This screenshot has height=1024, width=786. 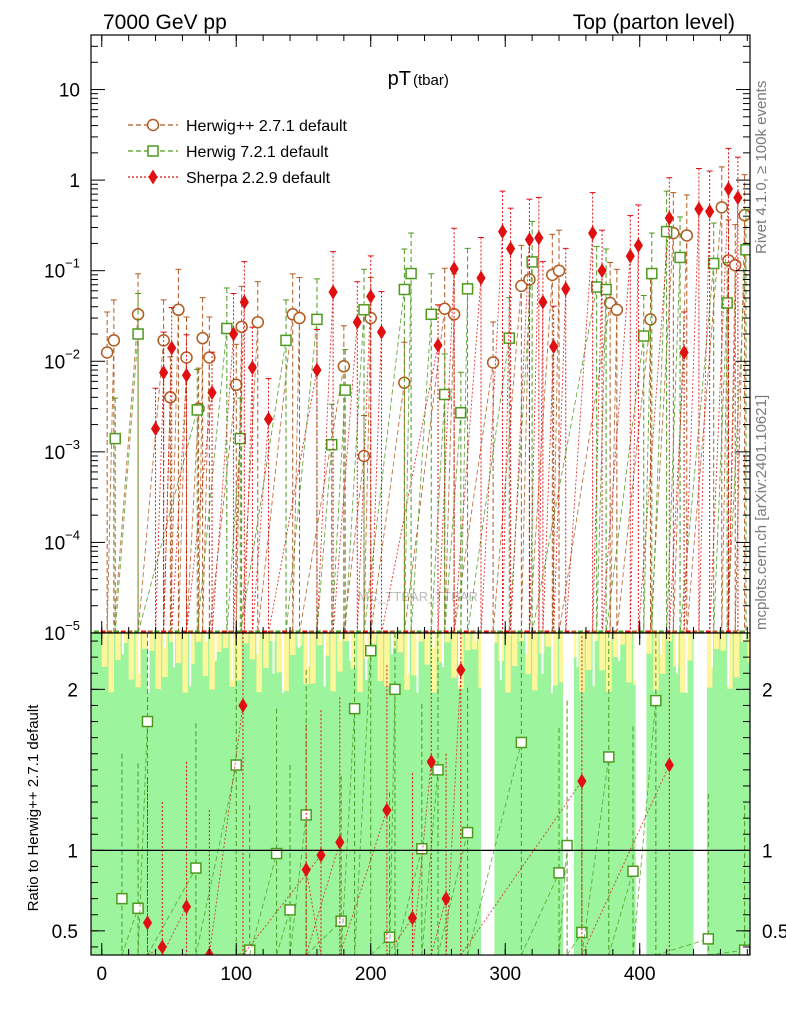 What do you see at coordinates (505, 974) in the screenshot?
I see `x-tick-label: 300` at bounding box center [505, 974].